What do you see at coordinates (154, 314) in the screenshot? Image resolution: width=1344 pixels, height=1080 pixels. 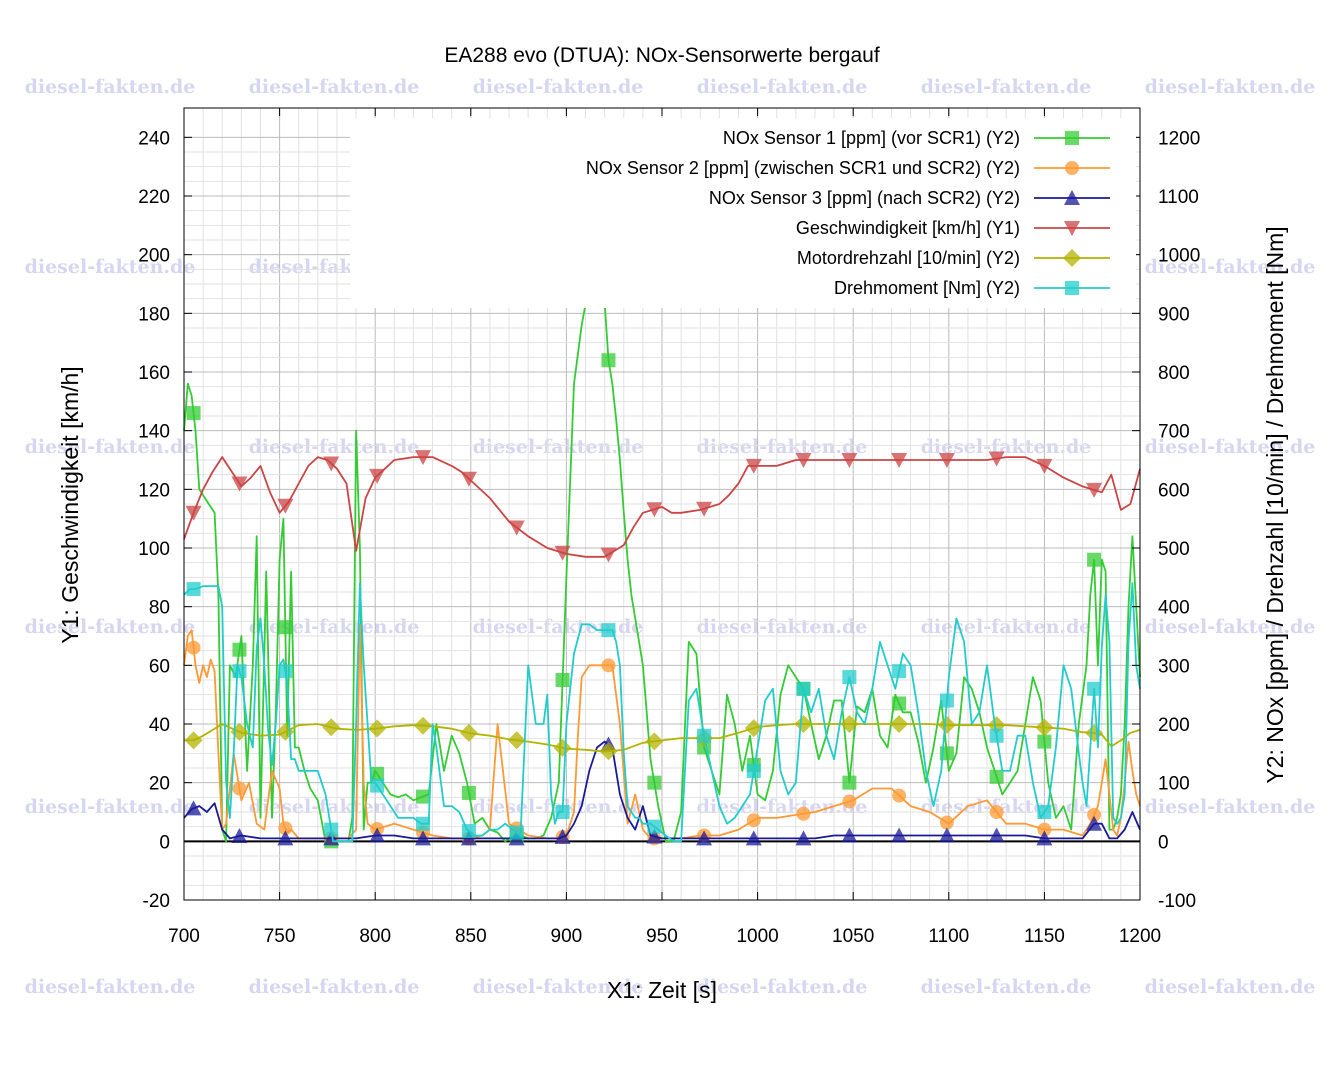 I see `y1-tick-label: 180` at bounding box center [154, 314].